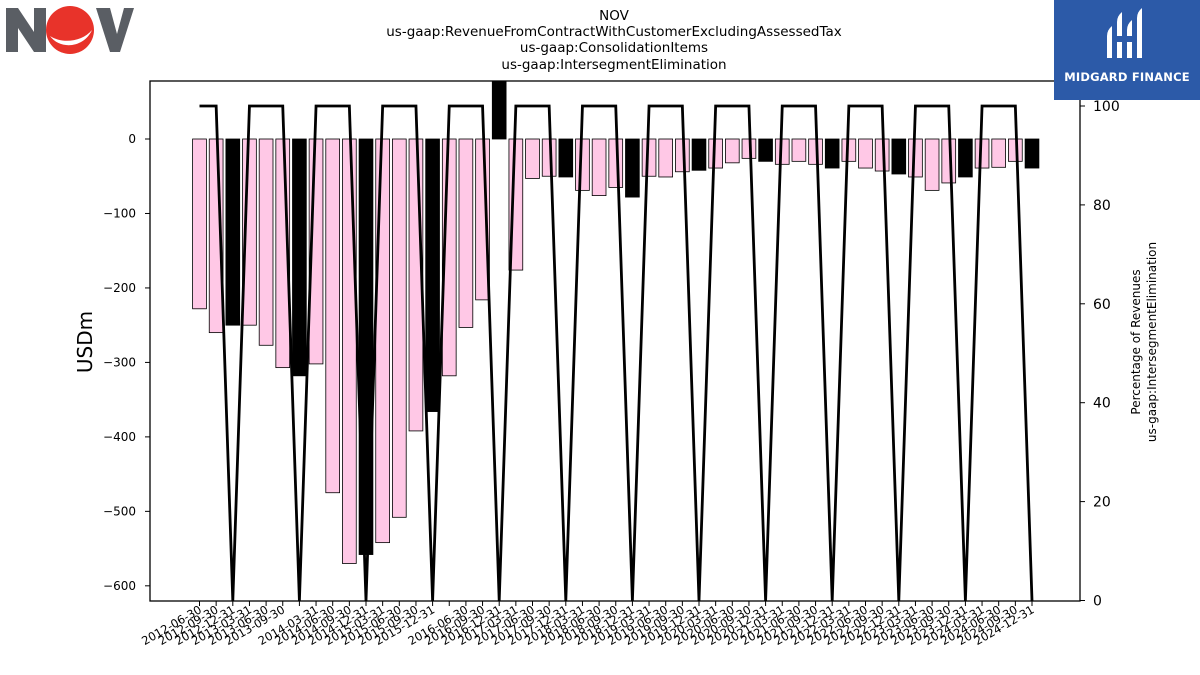  I want to click on y-tick-label: −600, so click(119, 586).